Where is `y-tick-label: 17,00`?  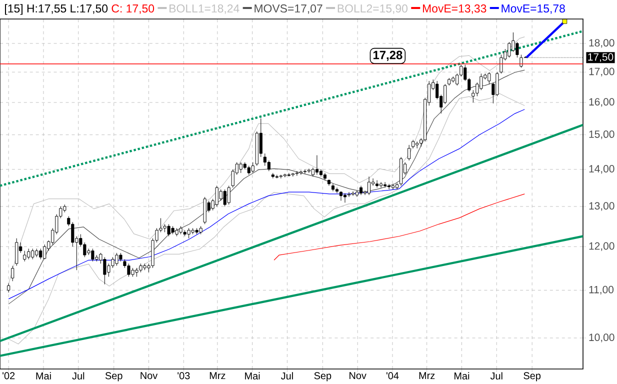 y-tick-label: 17,00 is located at coordinates (601, 72).